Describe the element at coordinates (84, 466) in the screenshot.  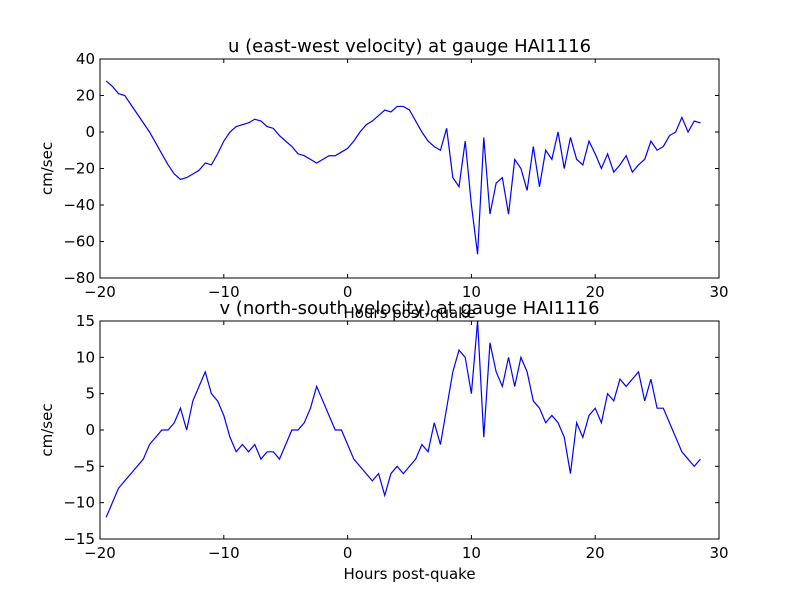
I see `y-tick-label: −5` at that location.